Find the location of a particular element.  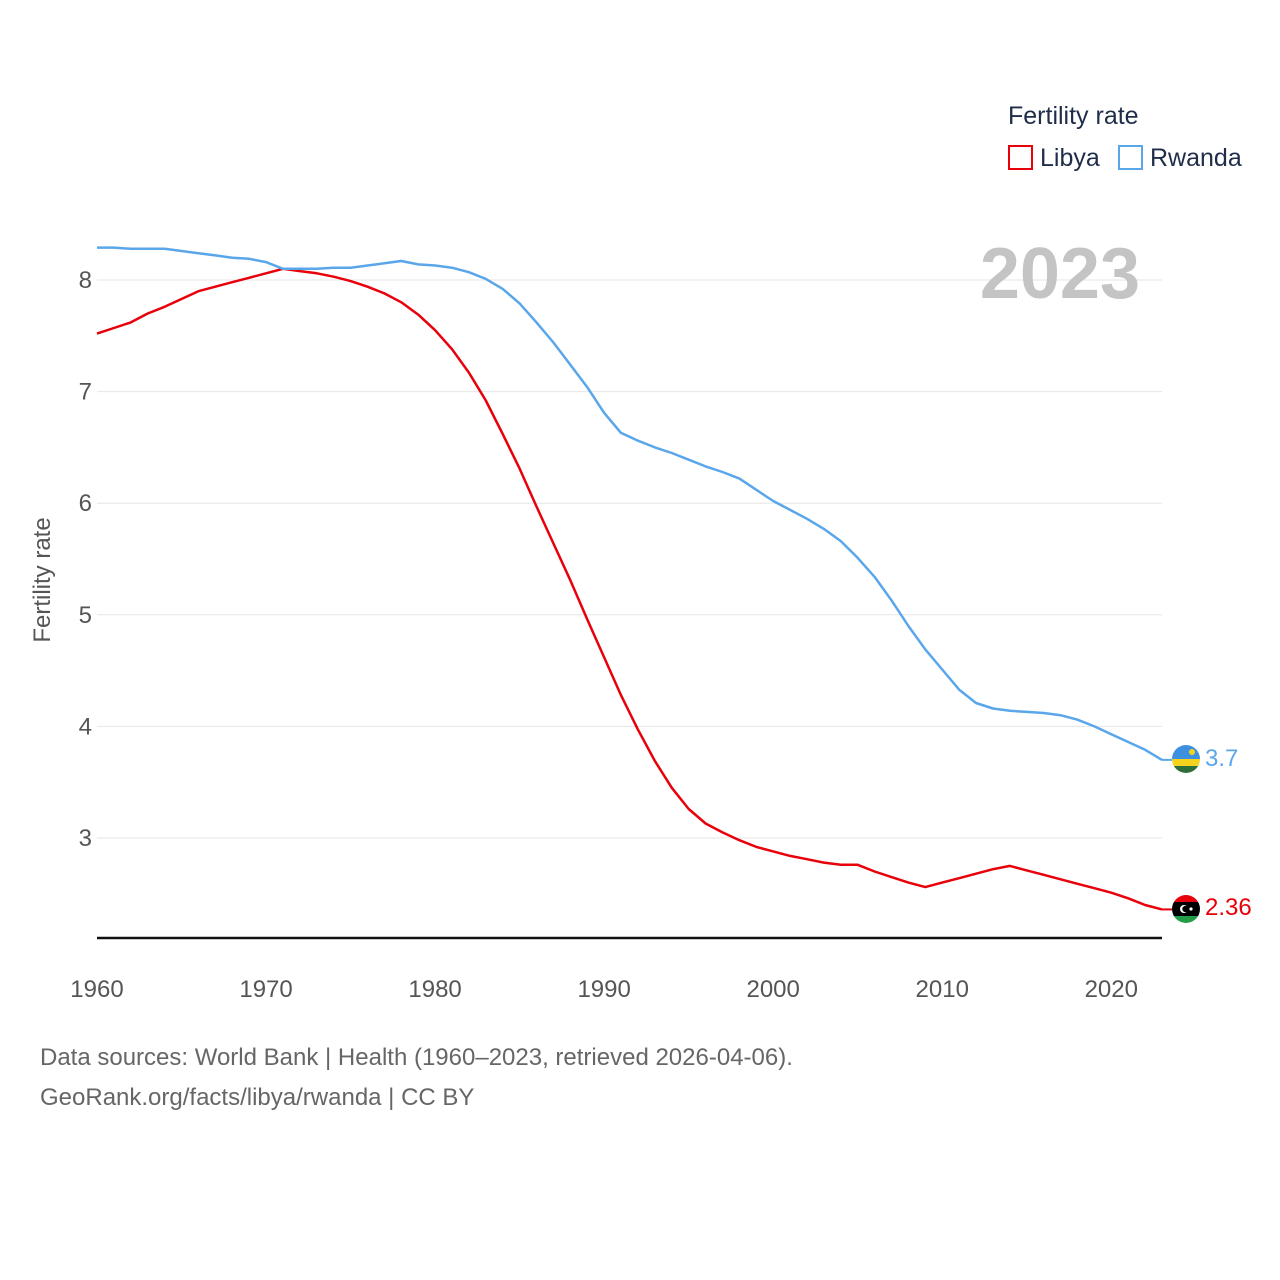

y-axis-ticks: 3 4 5 6 7 8 is located at coordinates (85, 559).